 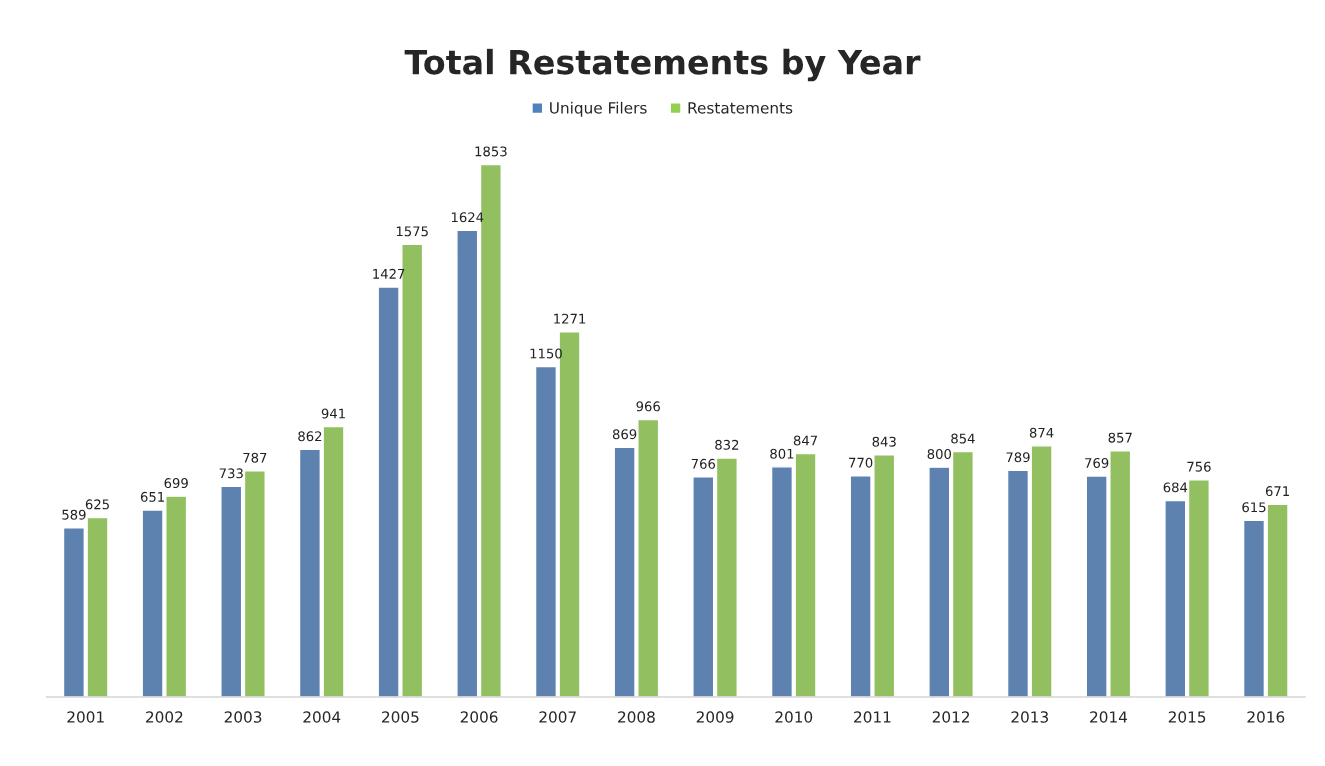 What do you see at coordinates (310, 436) in the screenshot?
I see `data-label: 862` at bounding box center [310, 436].